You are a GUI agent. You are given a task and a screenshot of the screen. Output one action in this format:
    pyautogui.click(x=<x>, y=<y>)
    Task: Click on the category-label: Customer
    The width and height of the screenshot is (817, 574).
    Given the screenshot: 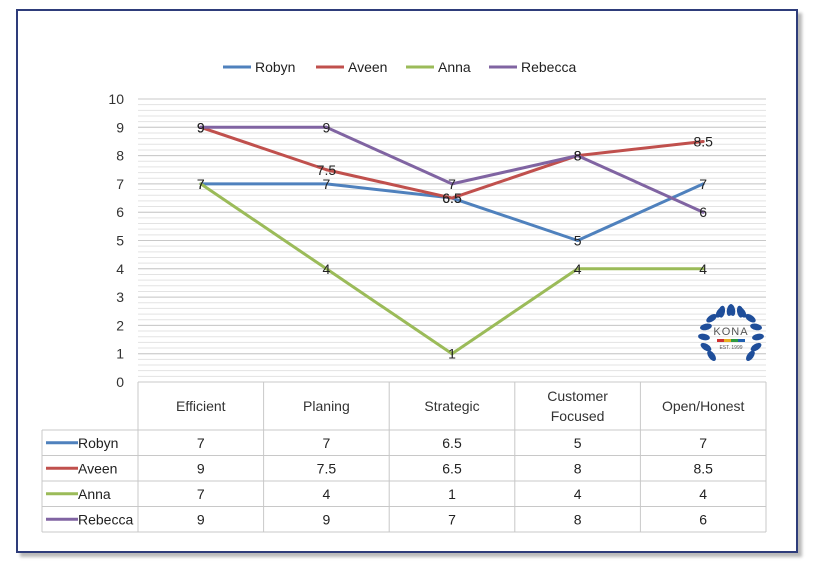 What is the action you would take?
    pyautogui.click(x=577, y=396)
    